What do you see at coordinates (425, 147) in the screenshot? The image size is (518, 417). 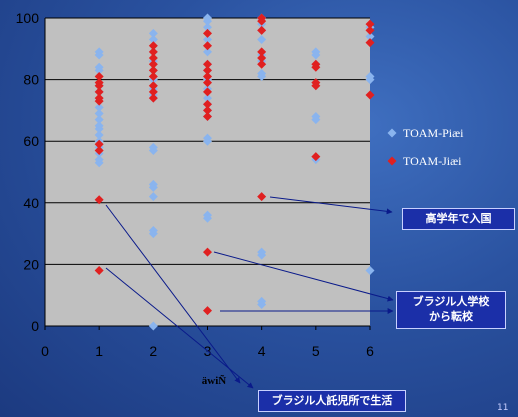 I see `legend: TOAM-Piæi TOAM-Jiæi` at bounding box center [425, 147].